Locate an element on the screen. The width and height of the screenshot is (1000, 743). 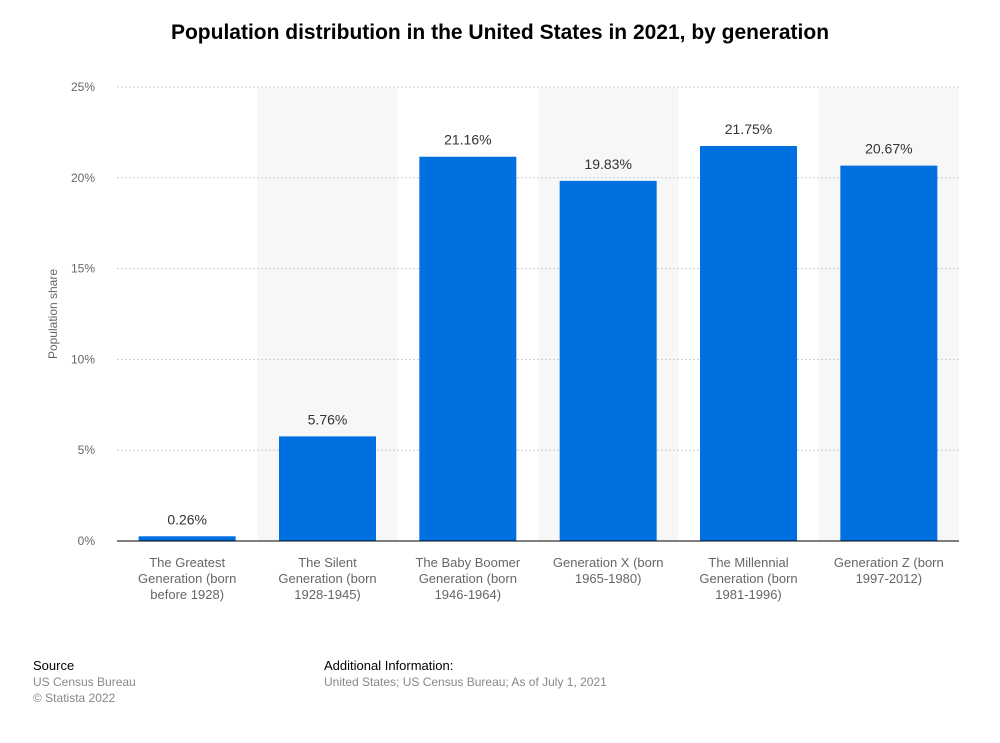
category-label-line: The Silent is located at coordinates (327, 562).